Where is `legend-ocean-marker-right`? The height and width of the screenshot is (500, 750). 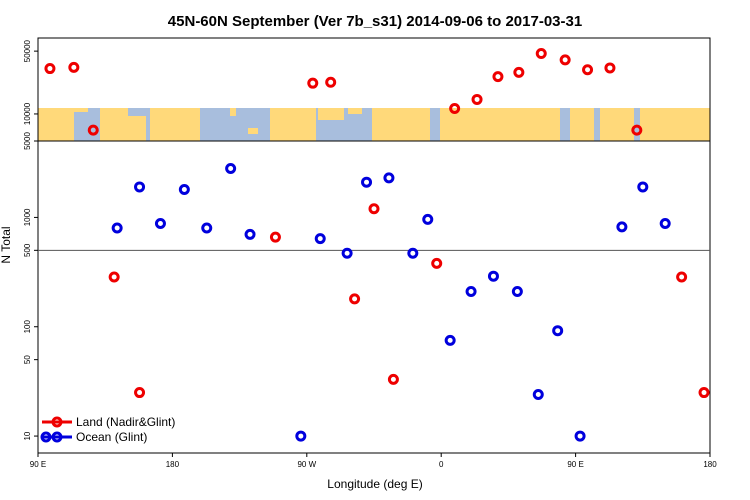 legend-ocean-marker-right is located at coordinates (57, 437).